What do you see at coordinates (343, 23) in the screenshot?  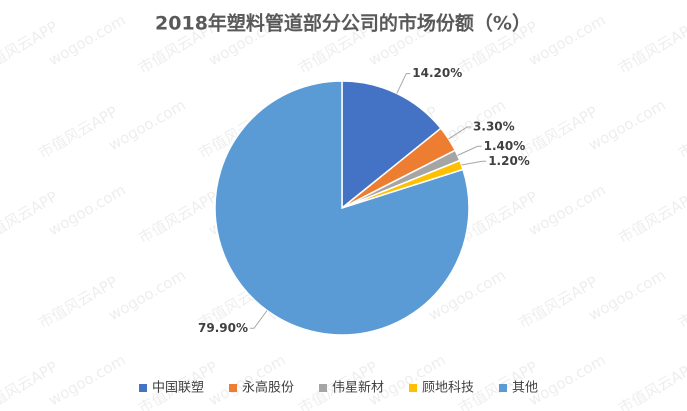 I see `chart-title: 2018年塑料管道部分公司的市场份额（%）` at bounding box center [343, 23].